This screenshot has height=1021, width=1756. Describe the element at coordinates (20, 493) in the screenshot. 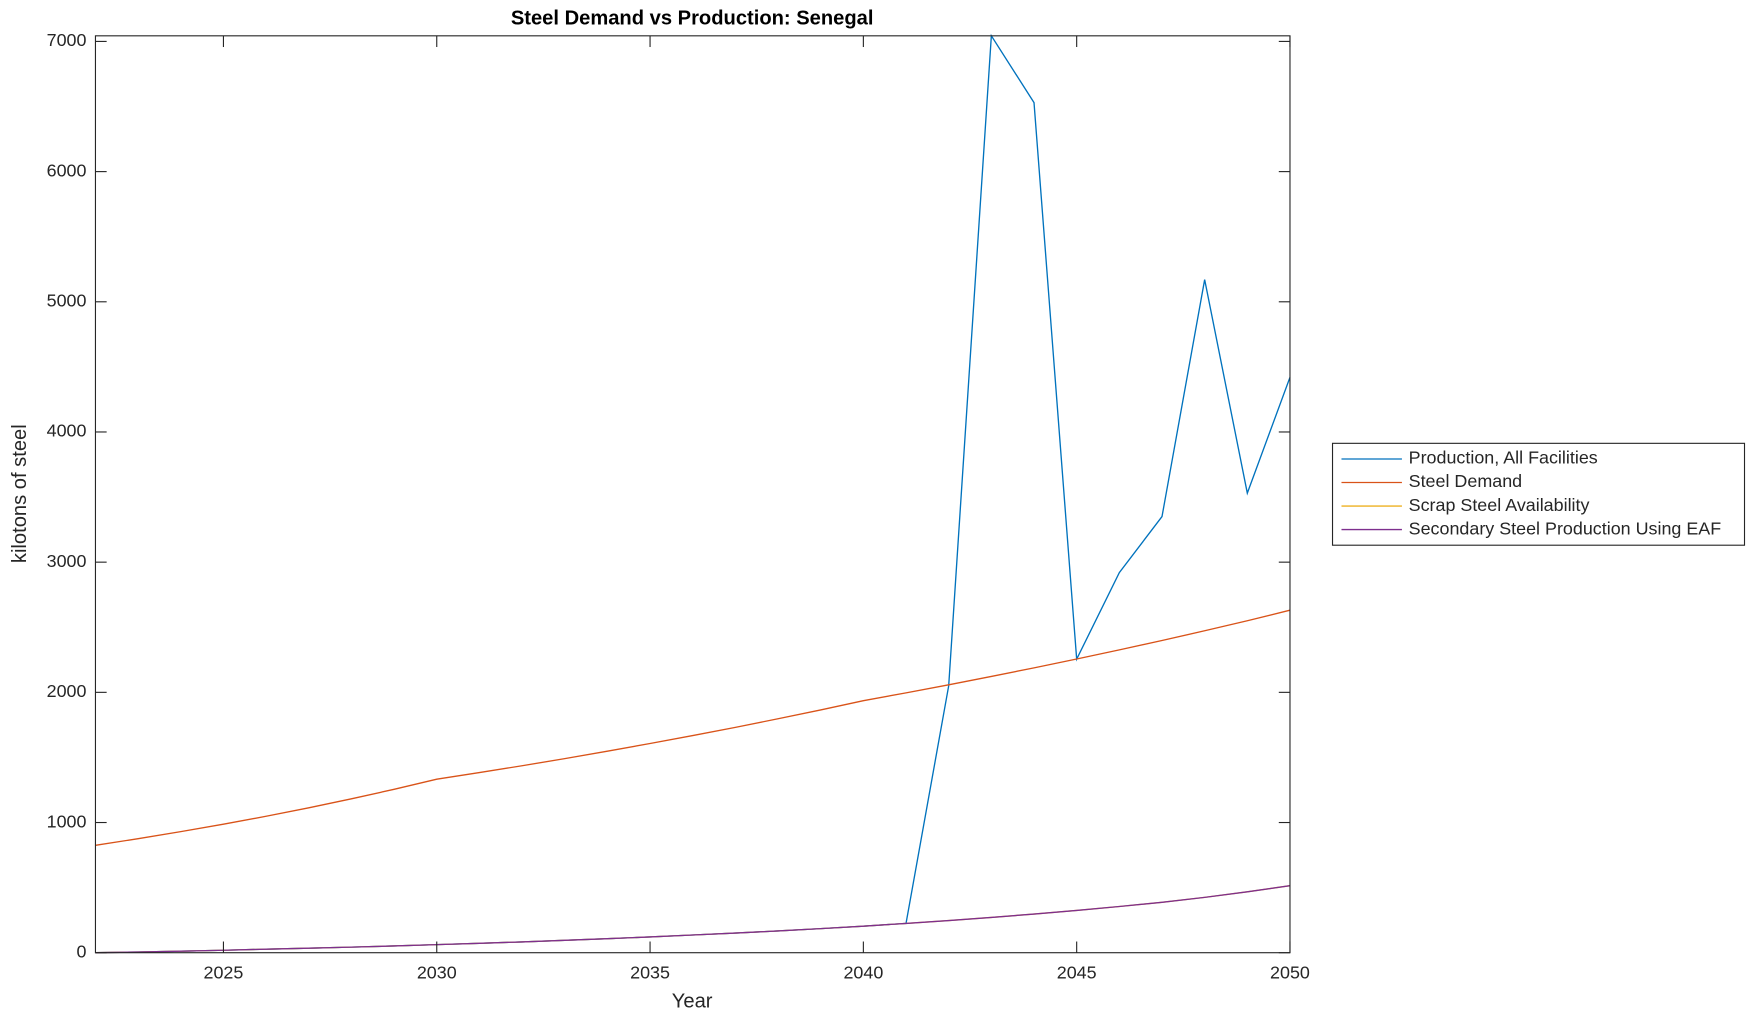

I see `y-axis-label: kilotons of steel` at that location.